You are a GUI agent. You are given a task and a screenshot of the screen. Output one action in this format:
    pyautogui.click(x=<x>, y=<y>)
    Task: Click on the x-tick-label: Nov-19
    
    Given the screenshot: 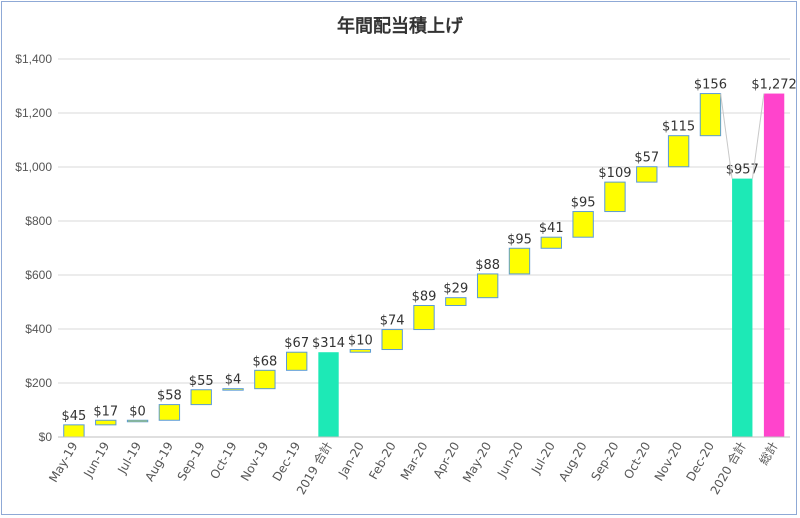 What is the action you would take?
    pyautogui.click(x=254, y=462)
    